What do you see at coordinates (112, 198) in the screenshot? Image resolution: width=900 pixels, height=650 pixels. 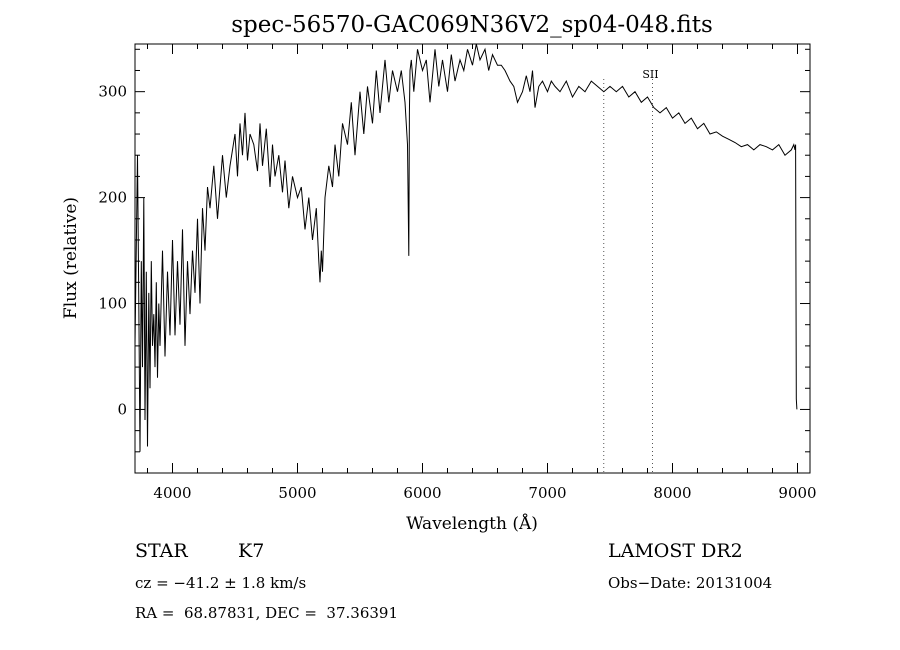 I see `y-tick-label: 200` at bounding box center [112, 198].